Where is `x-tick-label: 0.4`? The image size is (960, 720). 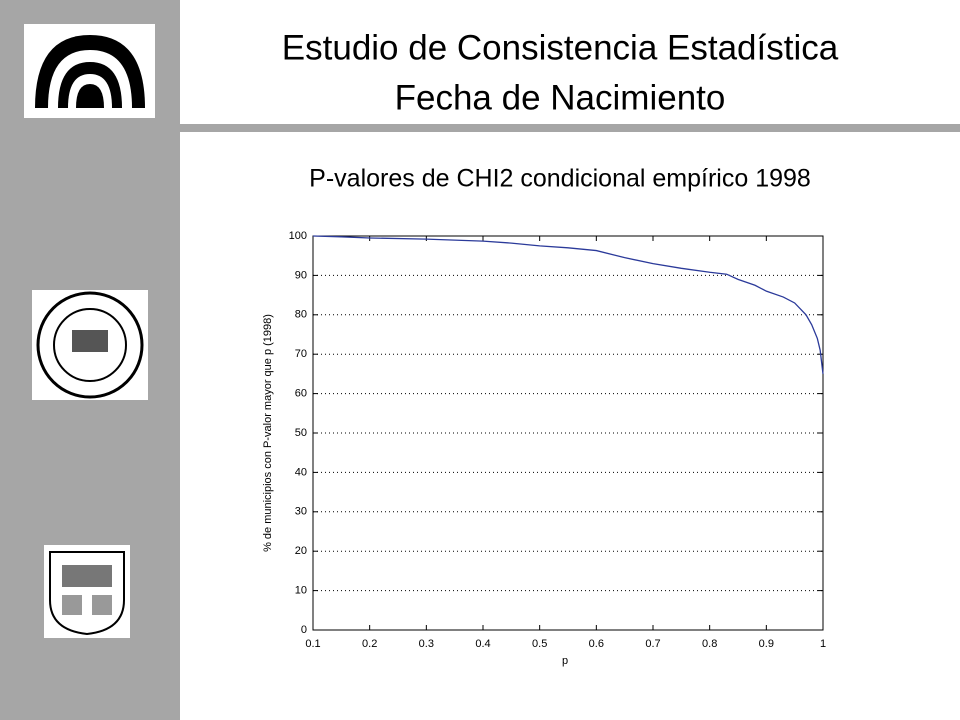 x-tick-label: 0.4 is located at coordinates (482, 644).